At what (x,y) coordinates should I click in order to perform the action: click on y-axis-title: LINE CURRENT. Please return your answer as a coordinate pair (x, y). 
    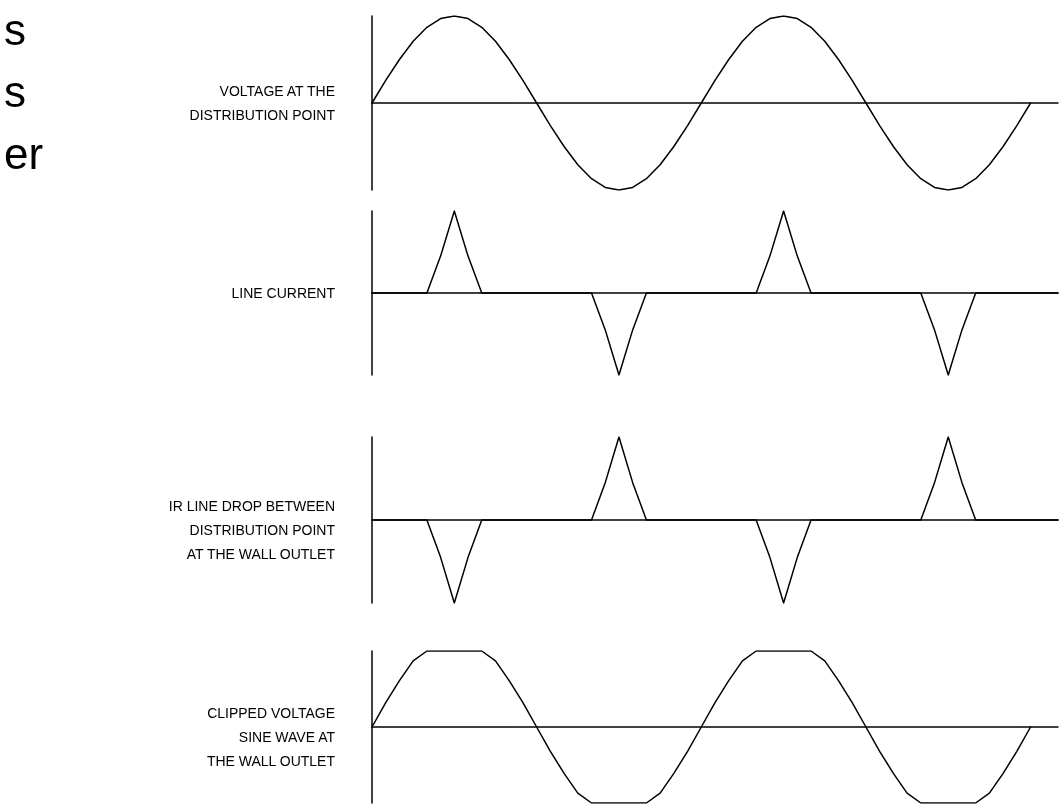
    Looking at the image, I should click on (283, 293).